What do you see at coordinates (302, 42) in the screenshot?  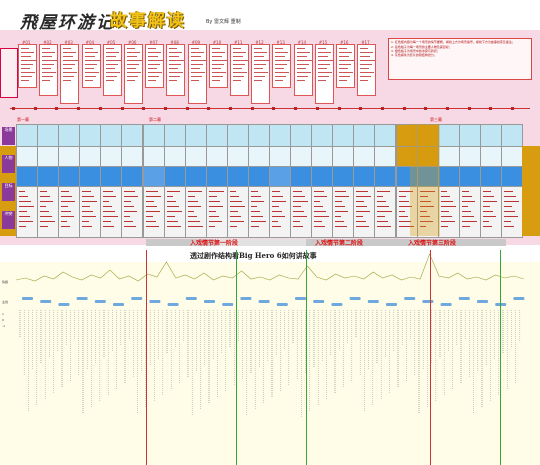 I see `scene-number: #14` at bounding box center [302, 42].